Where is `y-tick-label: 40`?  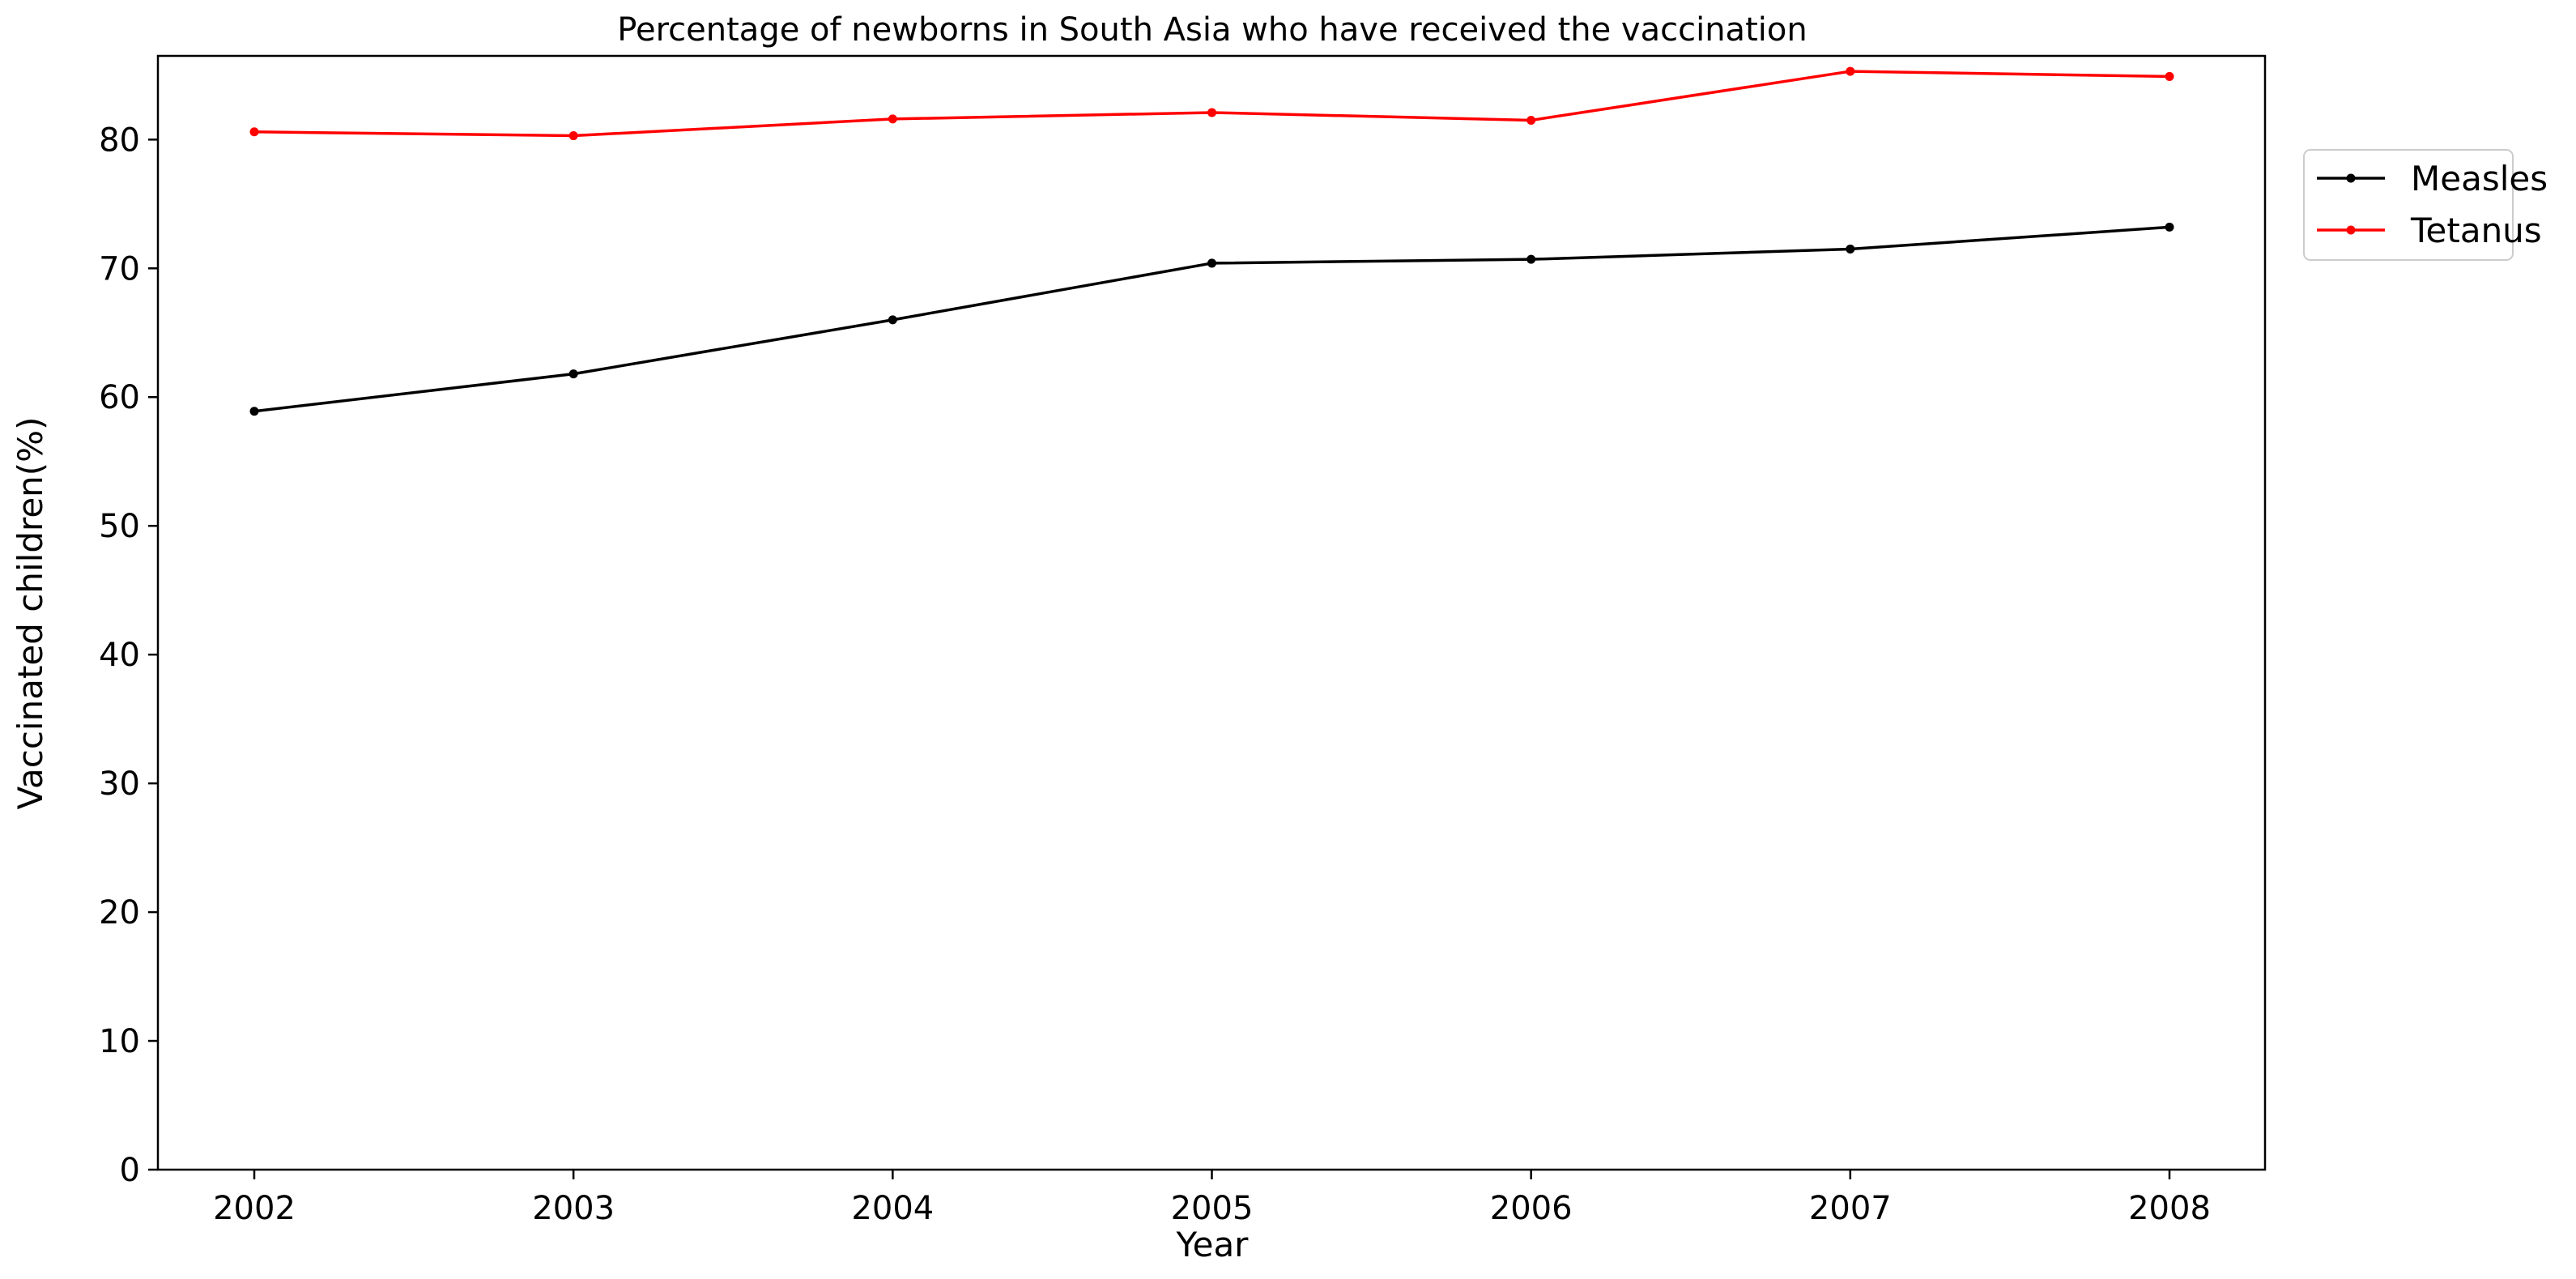
y-tick-label: 40 is located at coordinates (119, 655).